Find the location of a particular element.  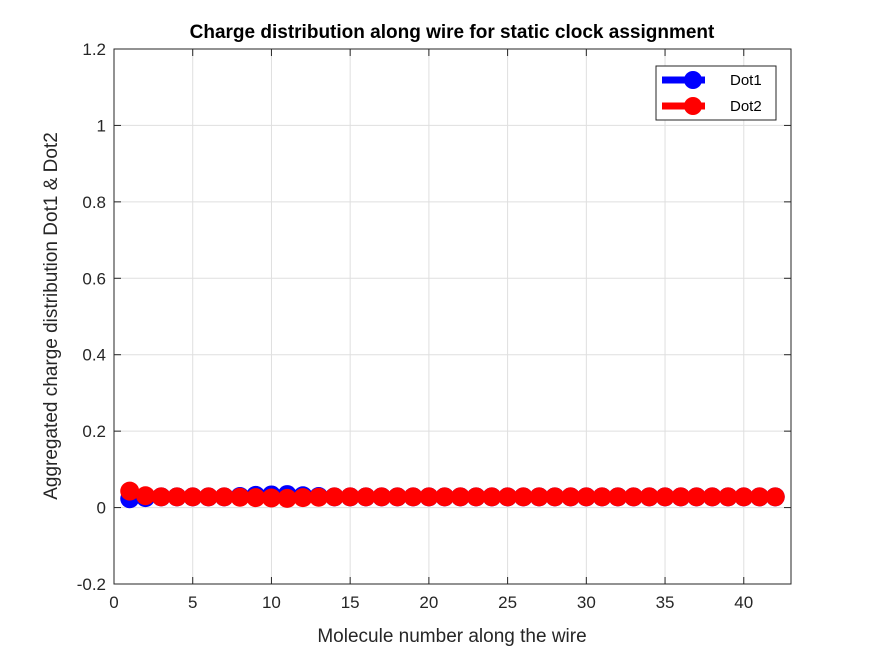

x-tick-label: 10 is located at coordinates (271, 602).